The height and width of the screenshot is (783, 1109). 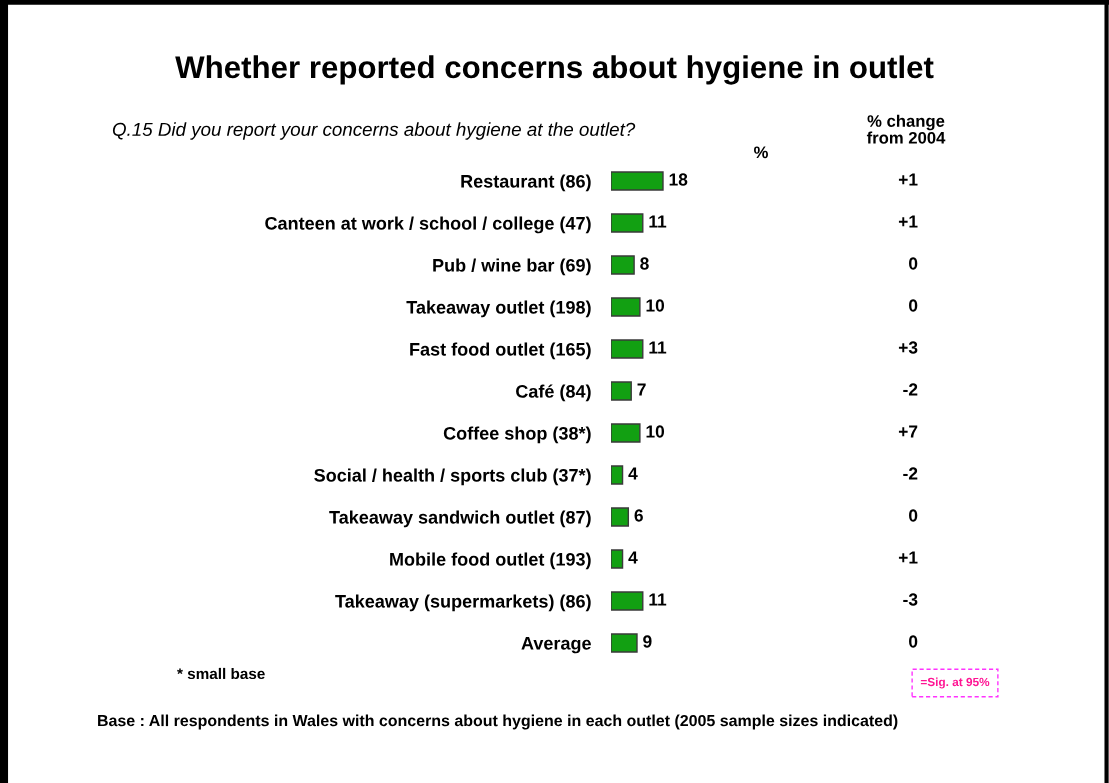 What do you see at coordinates (644, 263) in the screenshot?
I see `data-label: 8` at bounding box center [644, 263].